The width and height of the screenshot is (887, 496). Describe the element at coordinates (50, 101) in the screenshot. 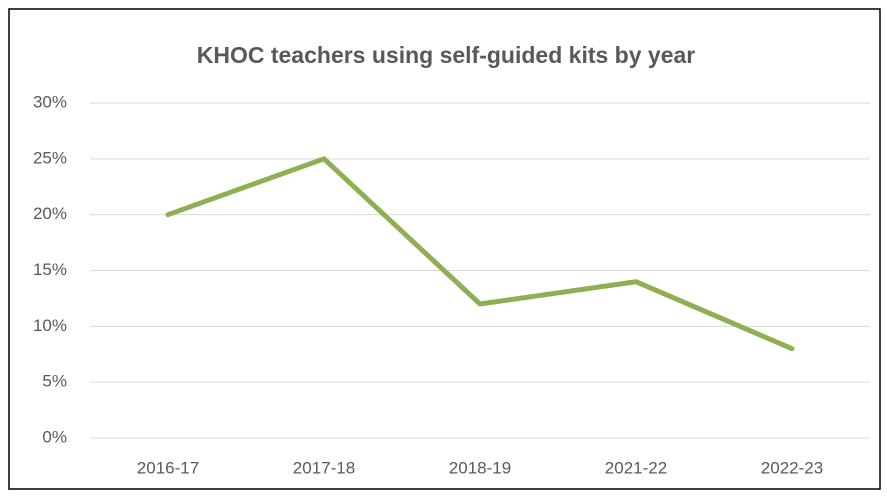

I see `y-tick-label: 30%` at that location.